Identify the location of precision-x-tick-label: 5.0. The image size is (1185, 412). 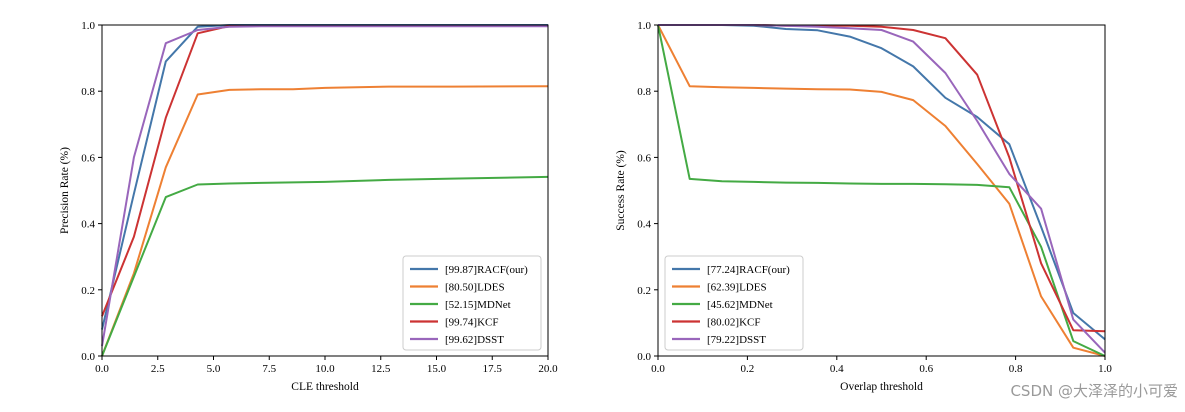
(214, 369).